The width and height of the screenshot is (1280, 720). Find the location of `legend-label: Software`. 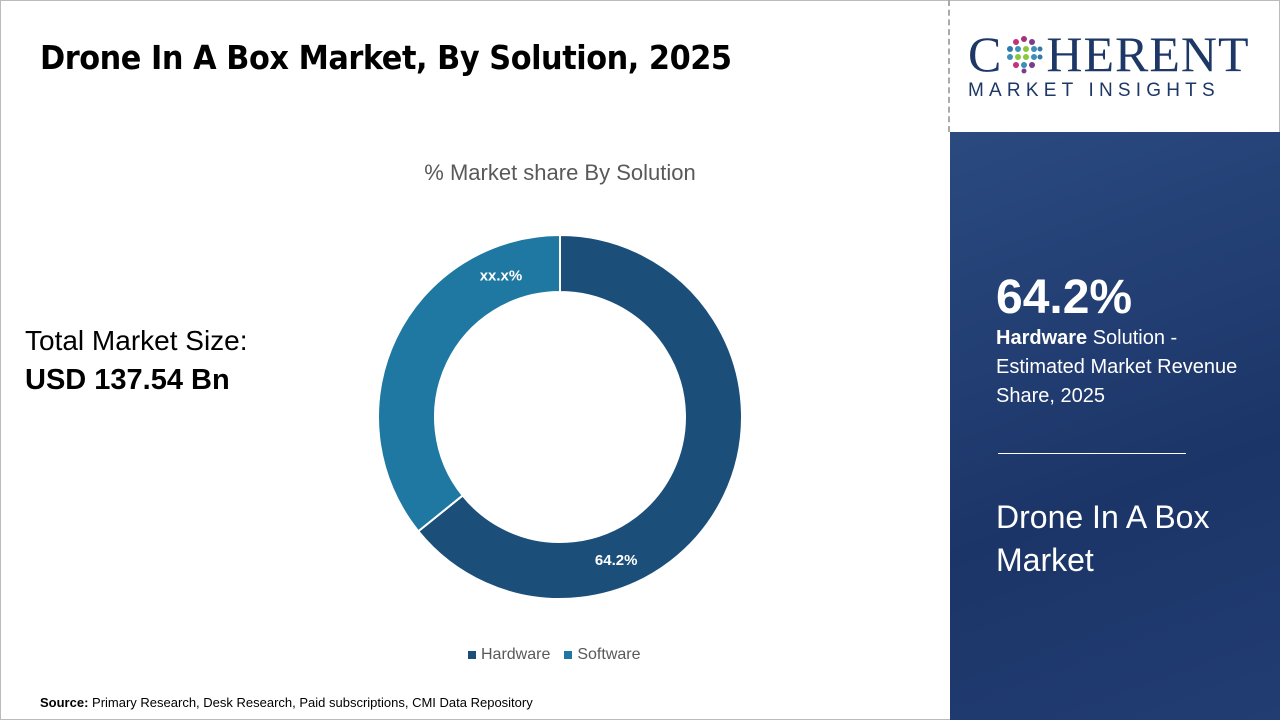

legend-label: Software is located at coordinates (609, 654).